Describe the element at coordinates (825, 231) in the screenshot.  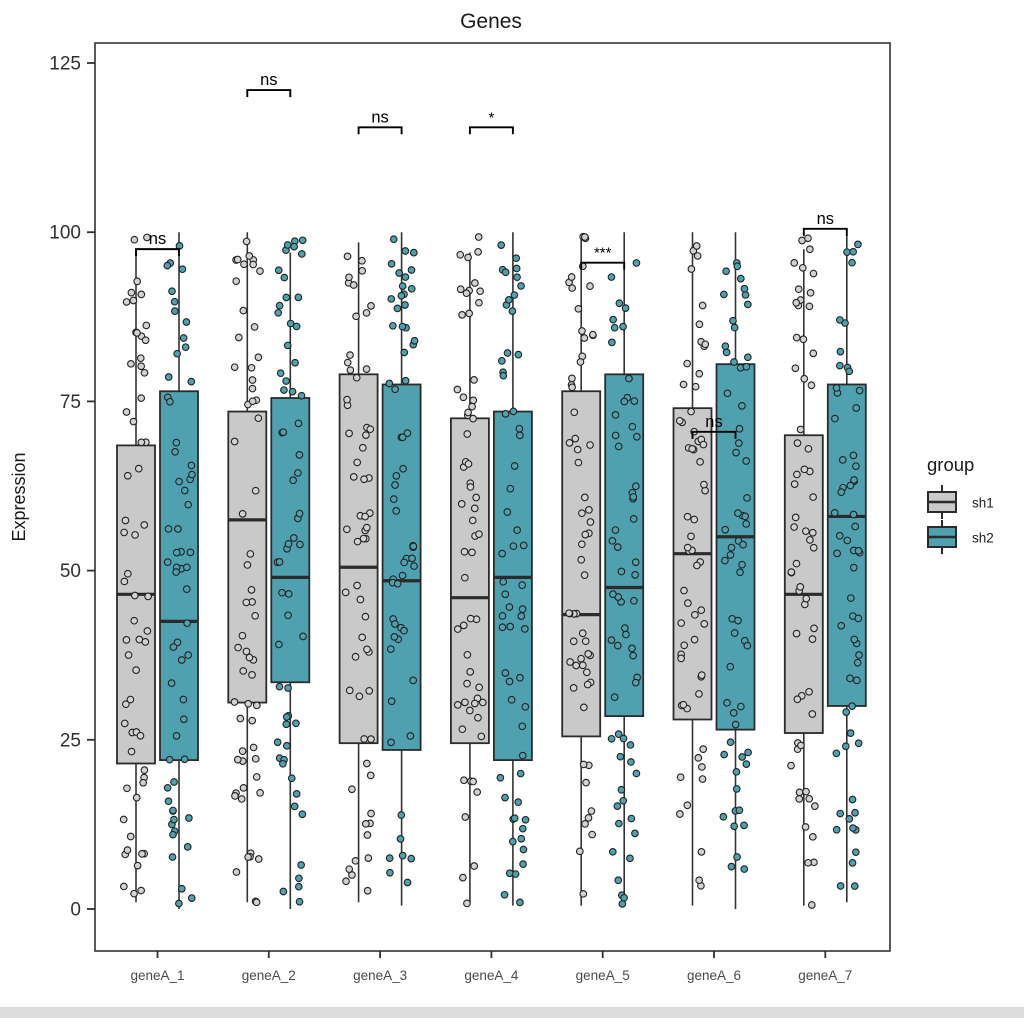
I see `bracket-line` at that location.